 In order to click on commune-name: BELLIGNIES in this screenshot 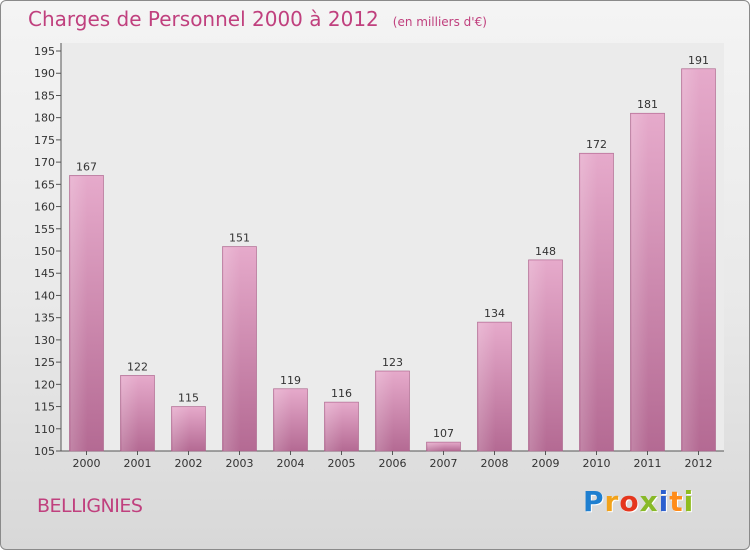, I will do `click(90, 506)`.